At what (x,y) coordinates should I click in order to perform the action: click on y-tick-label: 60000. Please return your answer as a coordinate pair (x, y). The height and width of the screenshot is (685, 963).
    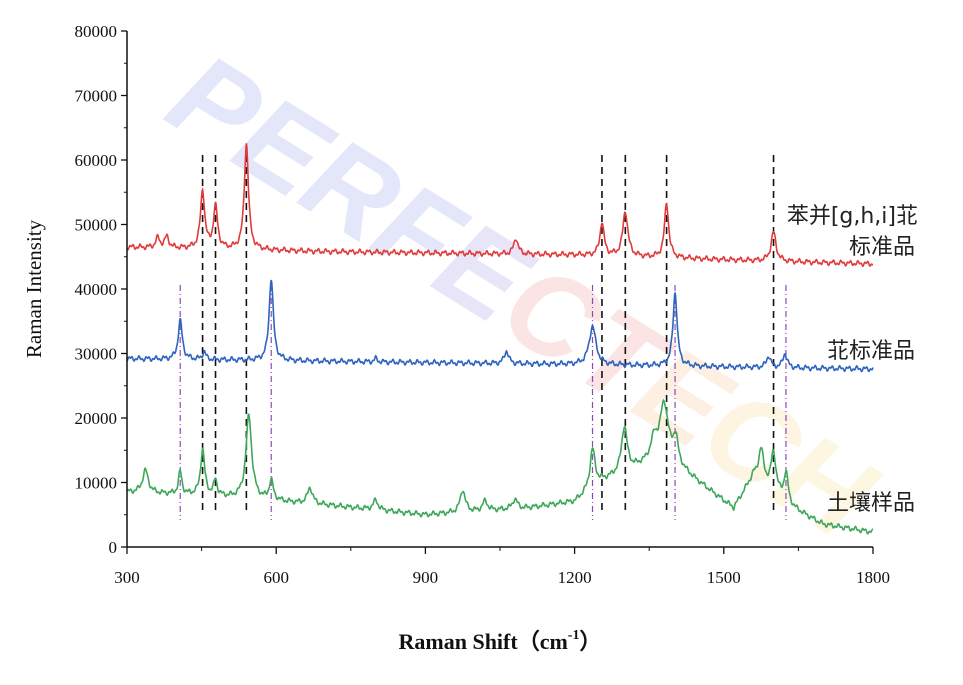
    Looking at the image, I should click on (96, 160).